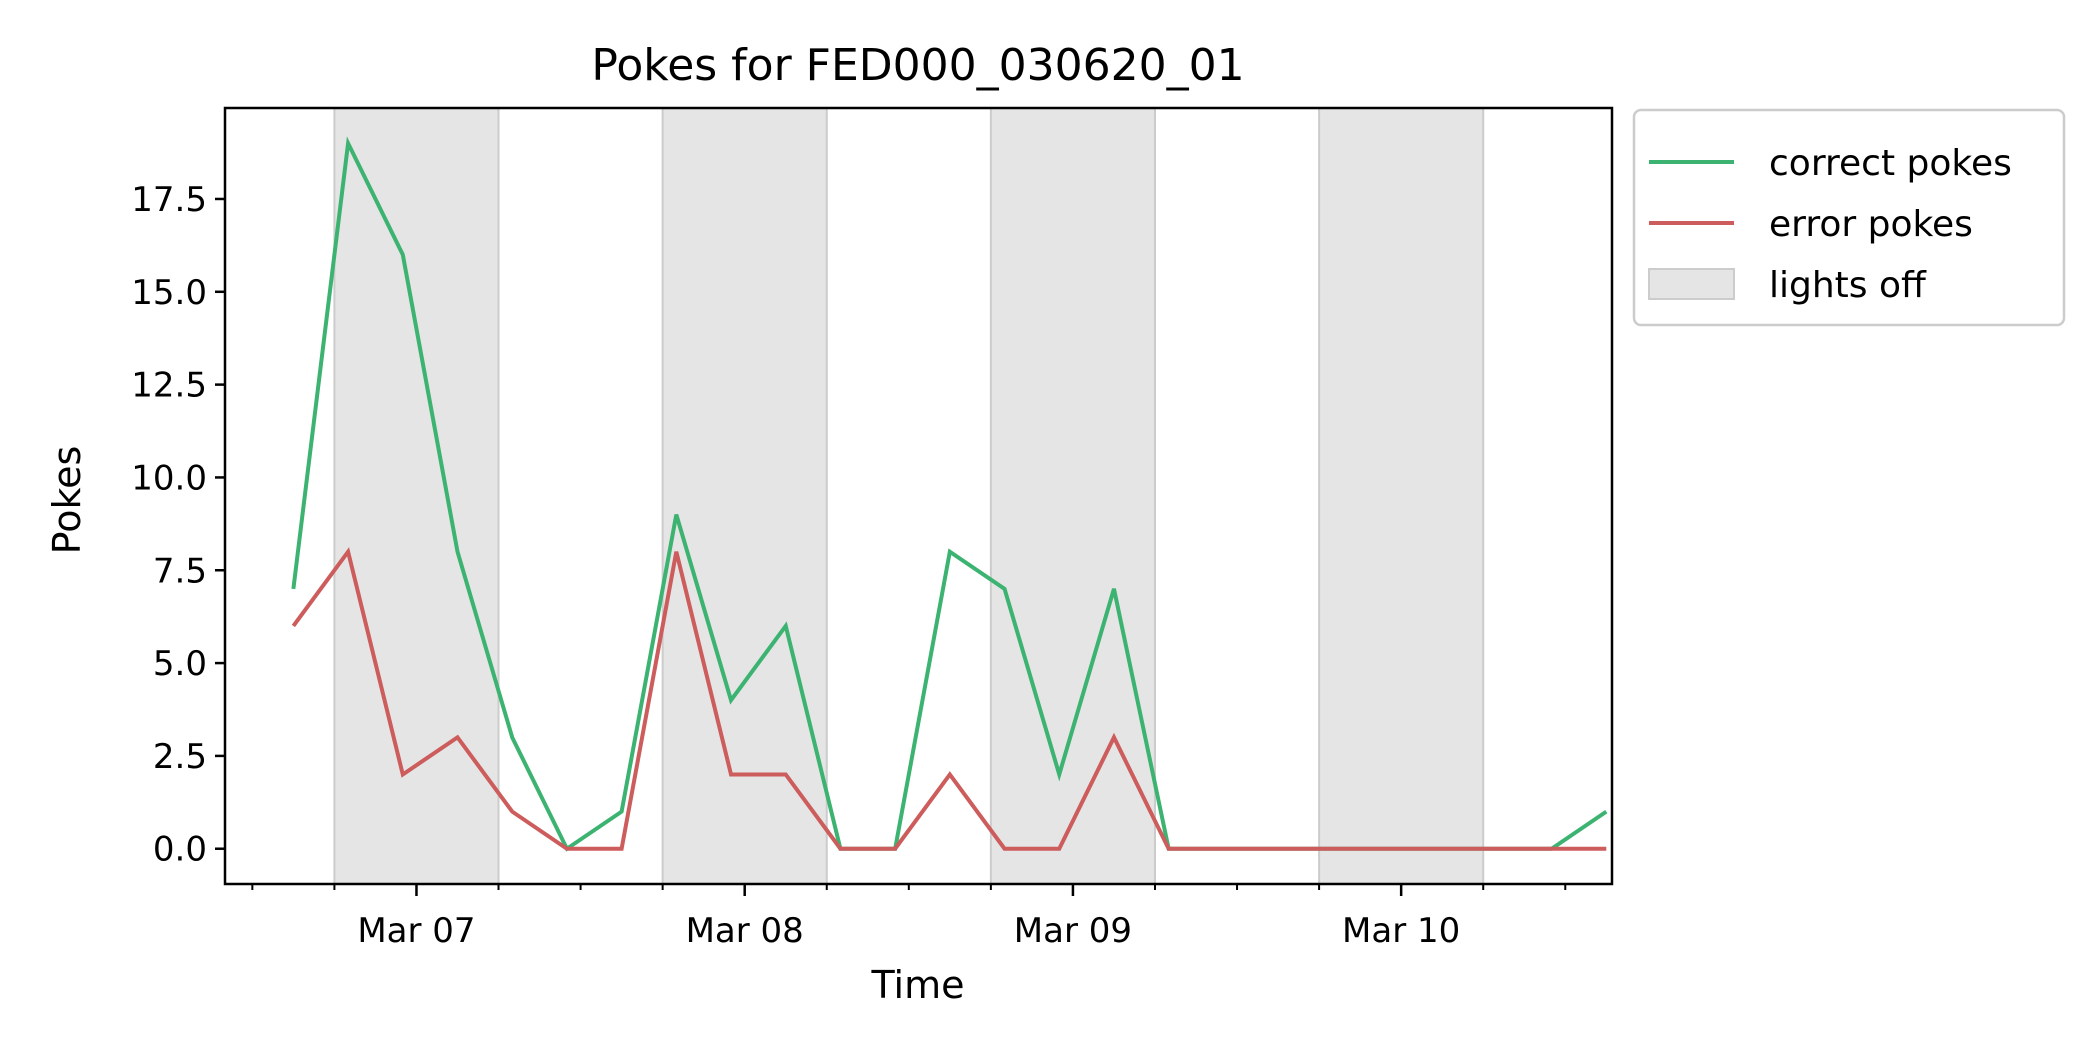 The width and height of the screenshot is (2100, 1050). I want to click on legend: correct pokes error pokes lights off, so click(1849, 217).